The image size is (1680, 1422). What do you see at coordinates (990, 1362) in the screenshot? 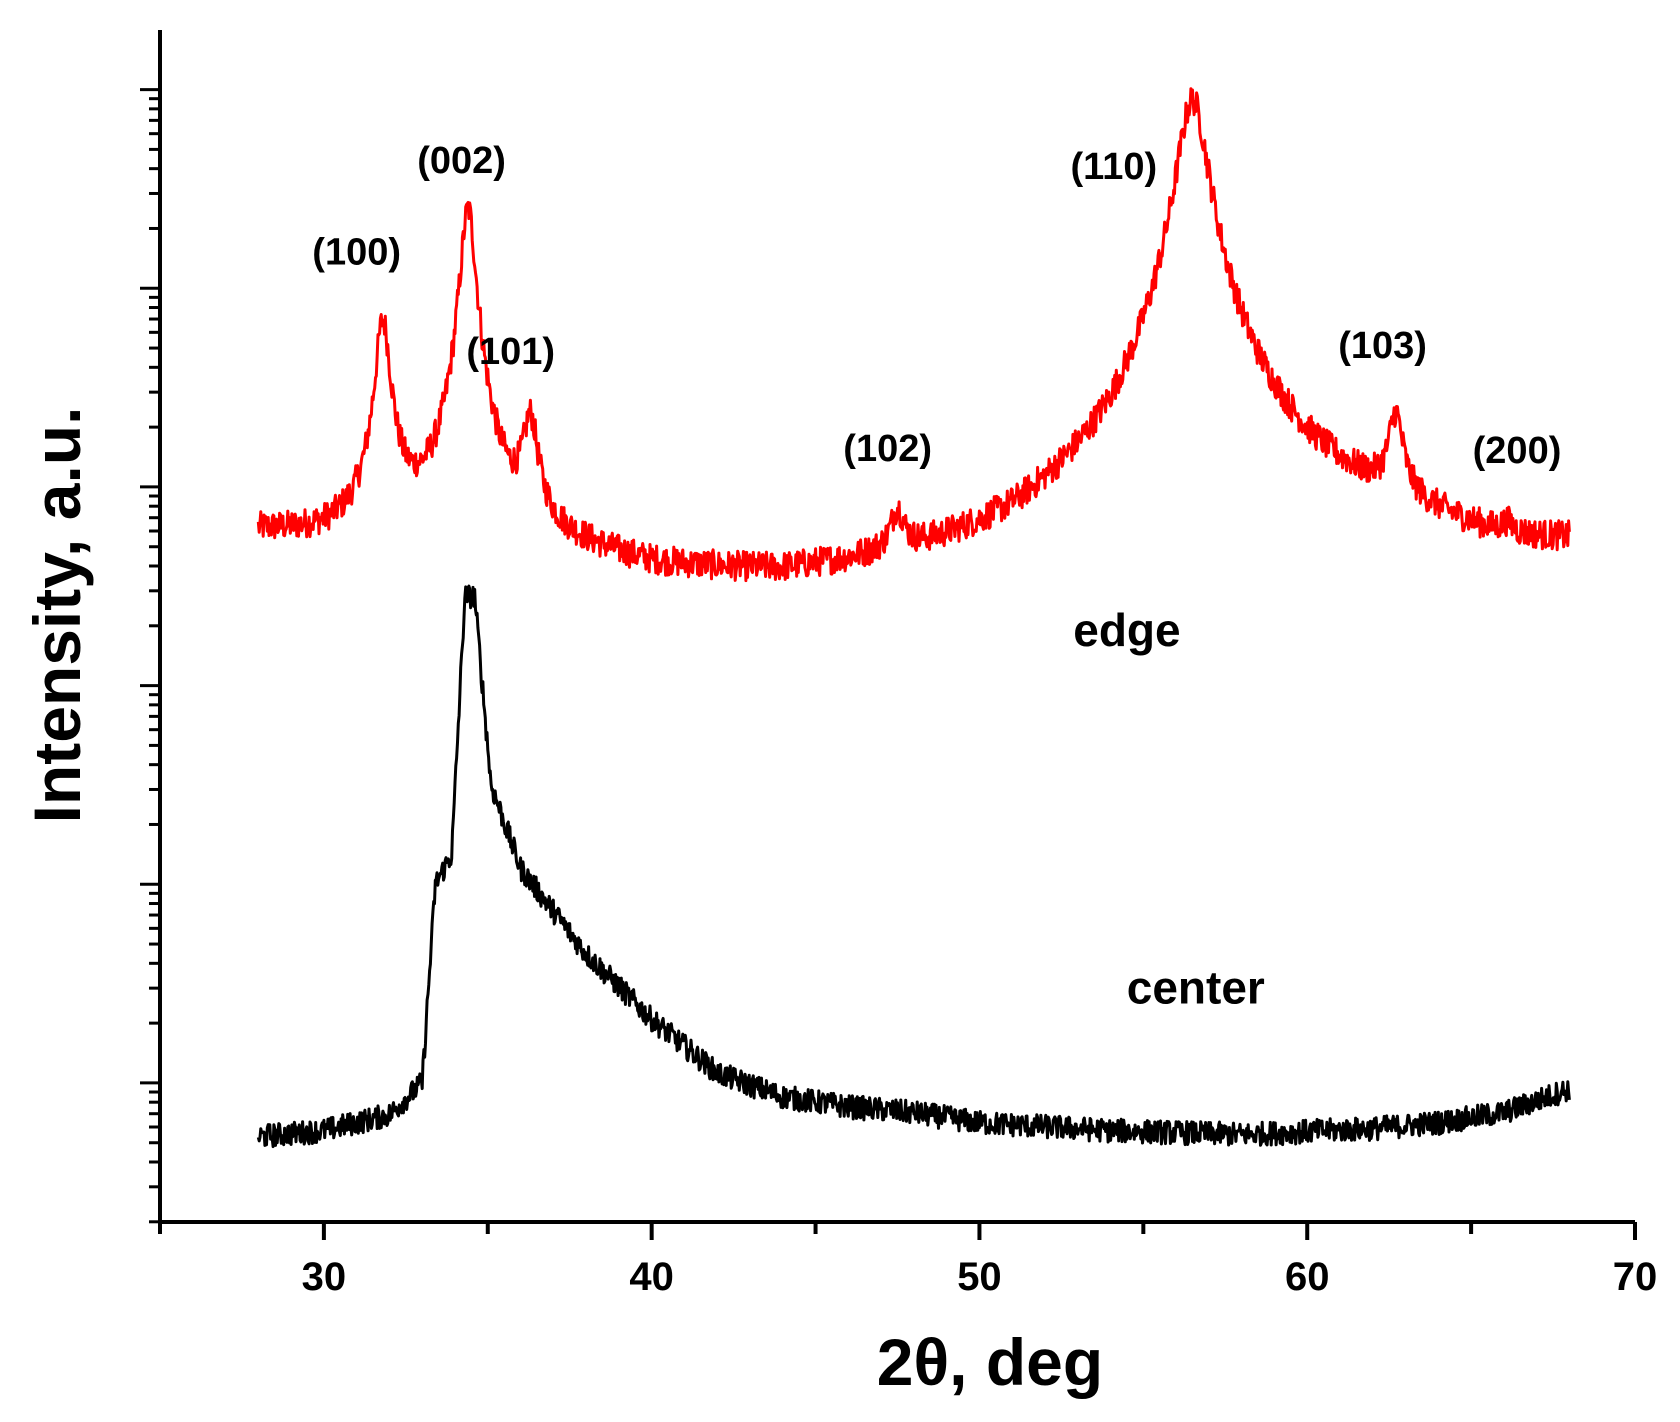
I see `x-axis-title: 2θ, deg` at bounding box center [990, 1362].